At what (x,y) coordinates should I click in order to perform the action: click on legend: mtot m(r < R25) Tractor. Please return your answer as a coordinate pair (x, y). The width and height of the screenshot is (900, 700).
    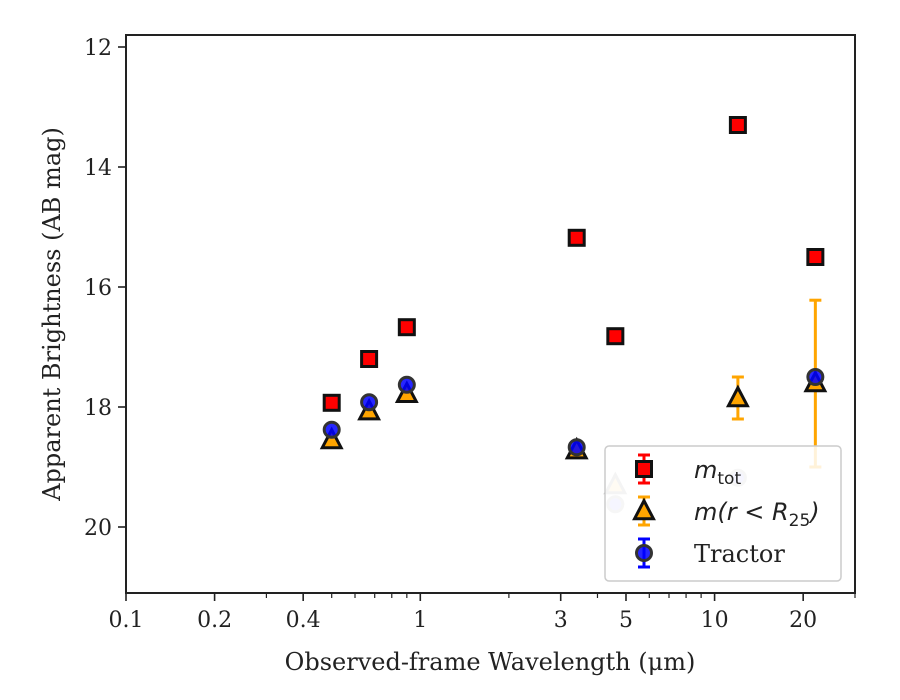
    Looking at the image, I should click on (723, 513).